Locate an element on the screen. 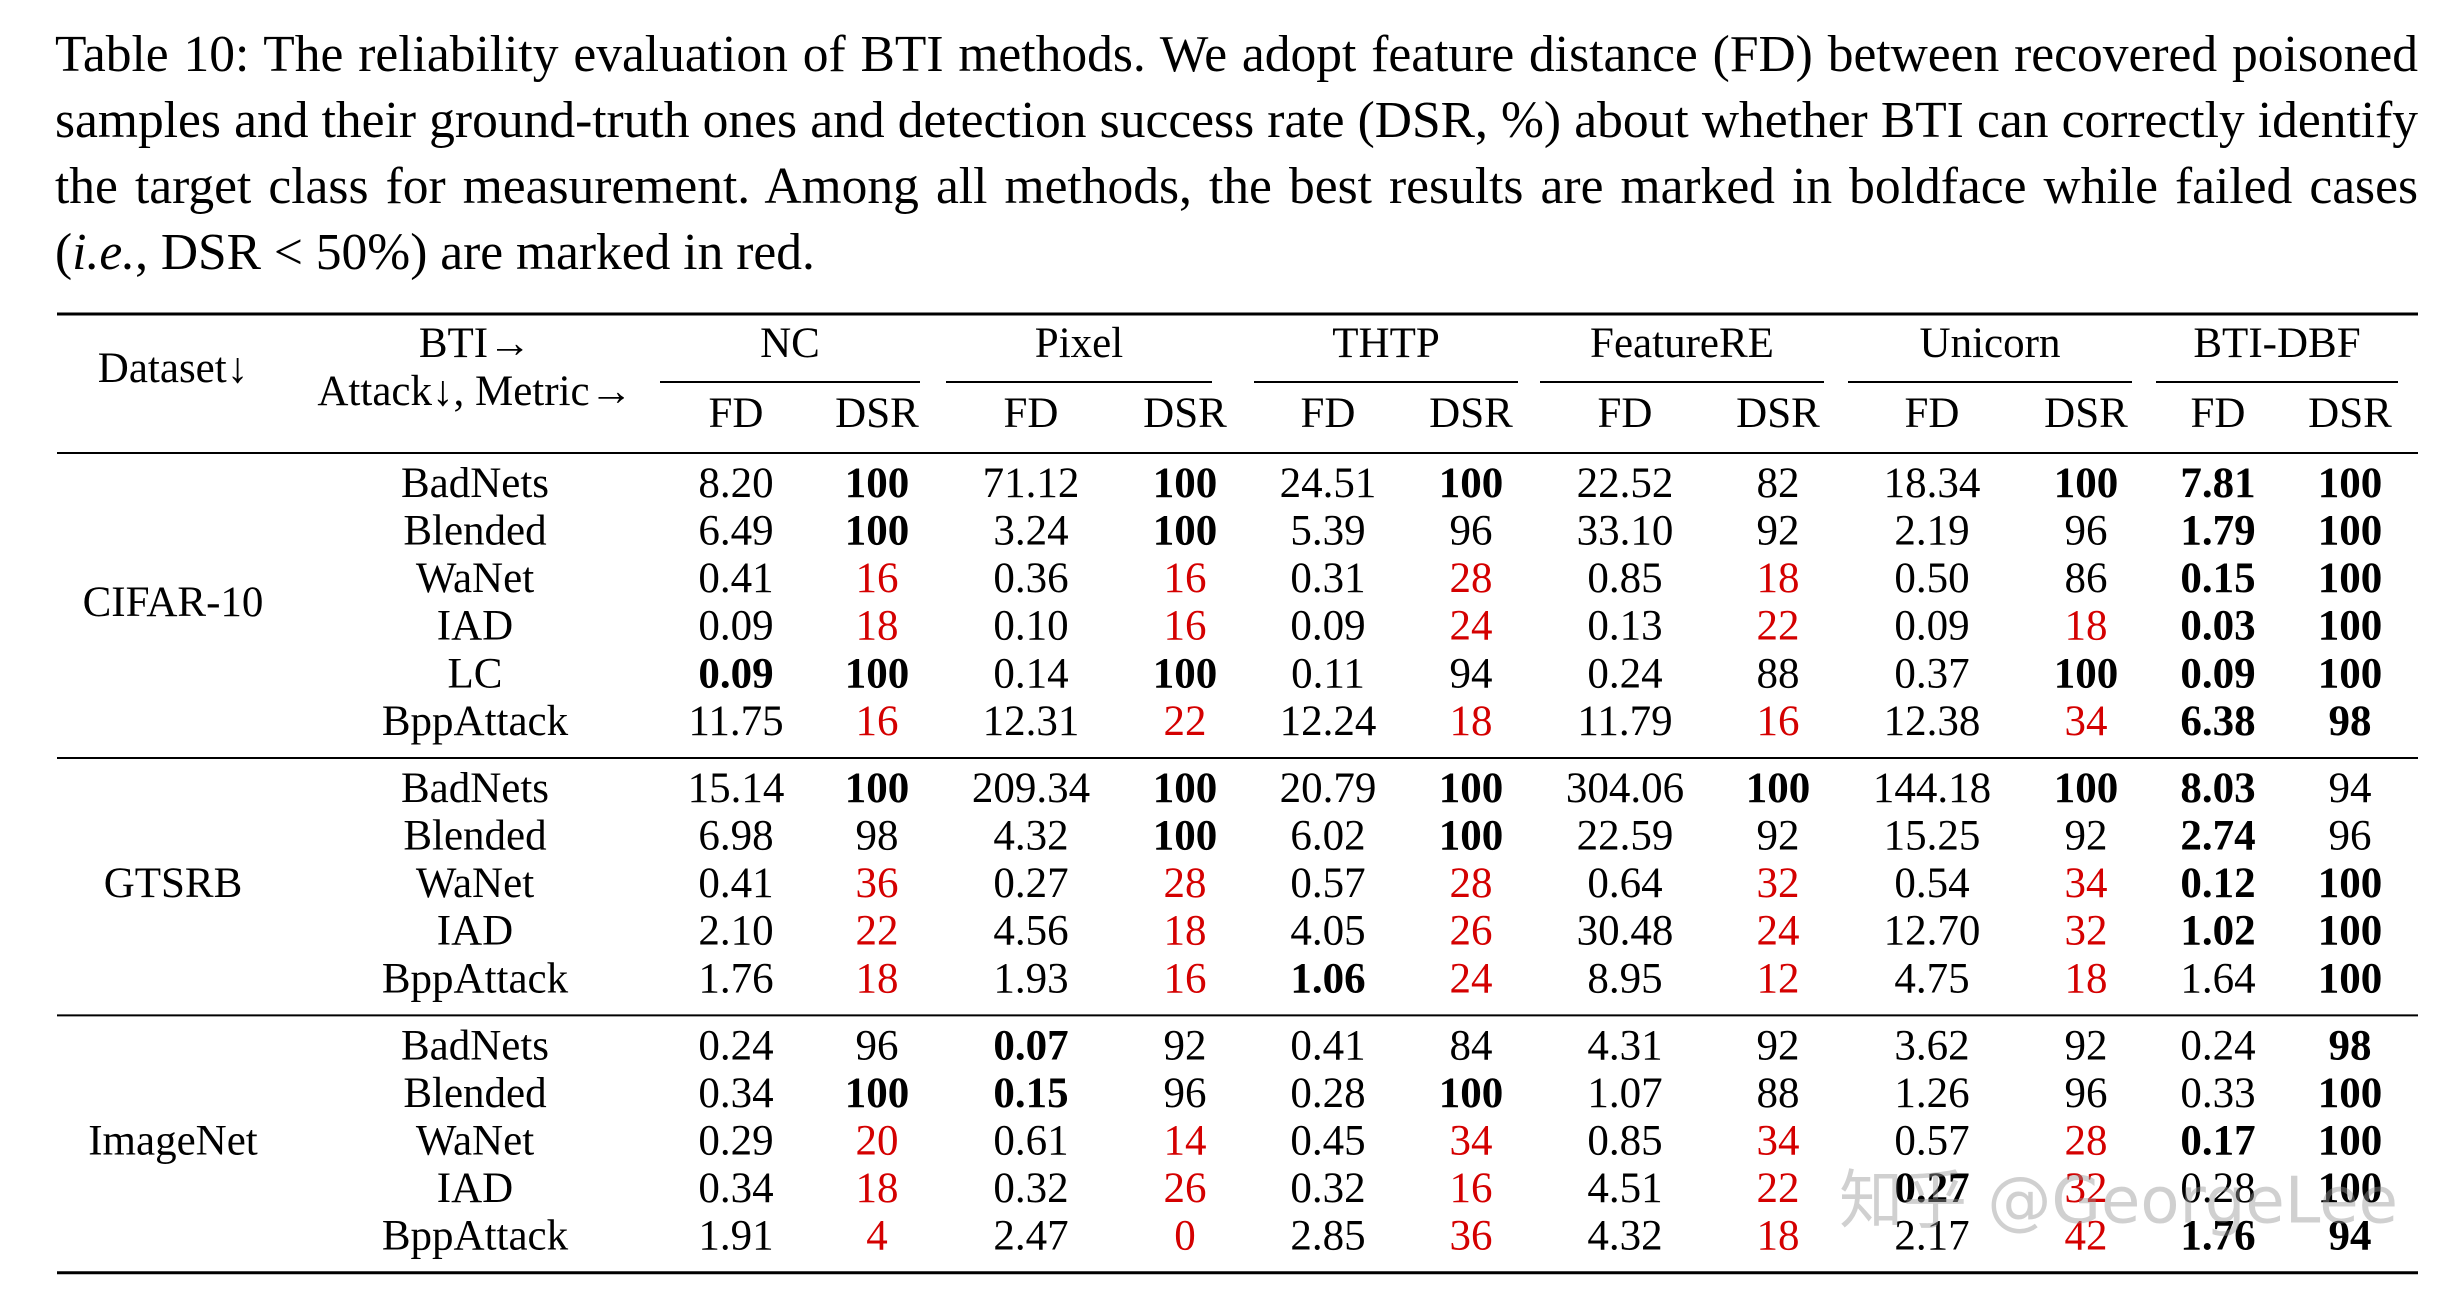 The width and height of the screenshot is (2452, 1310). cell: 22 is located at coordinates (877, 931).